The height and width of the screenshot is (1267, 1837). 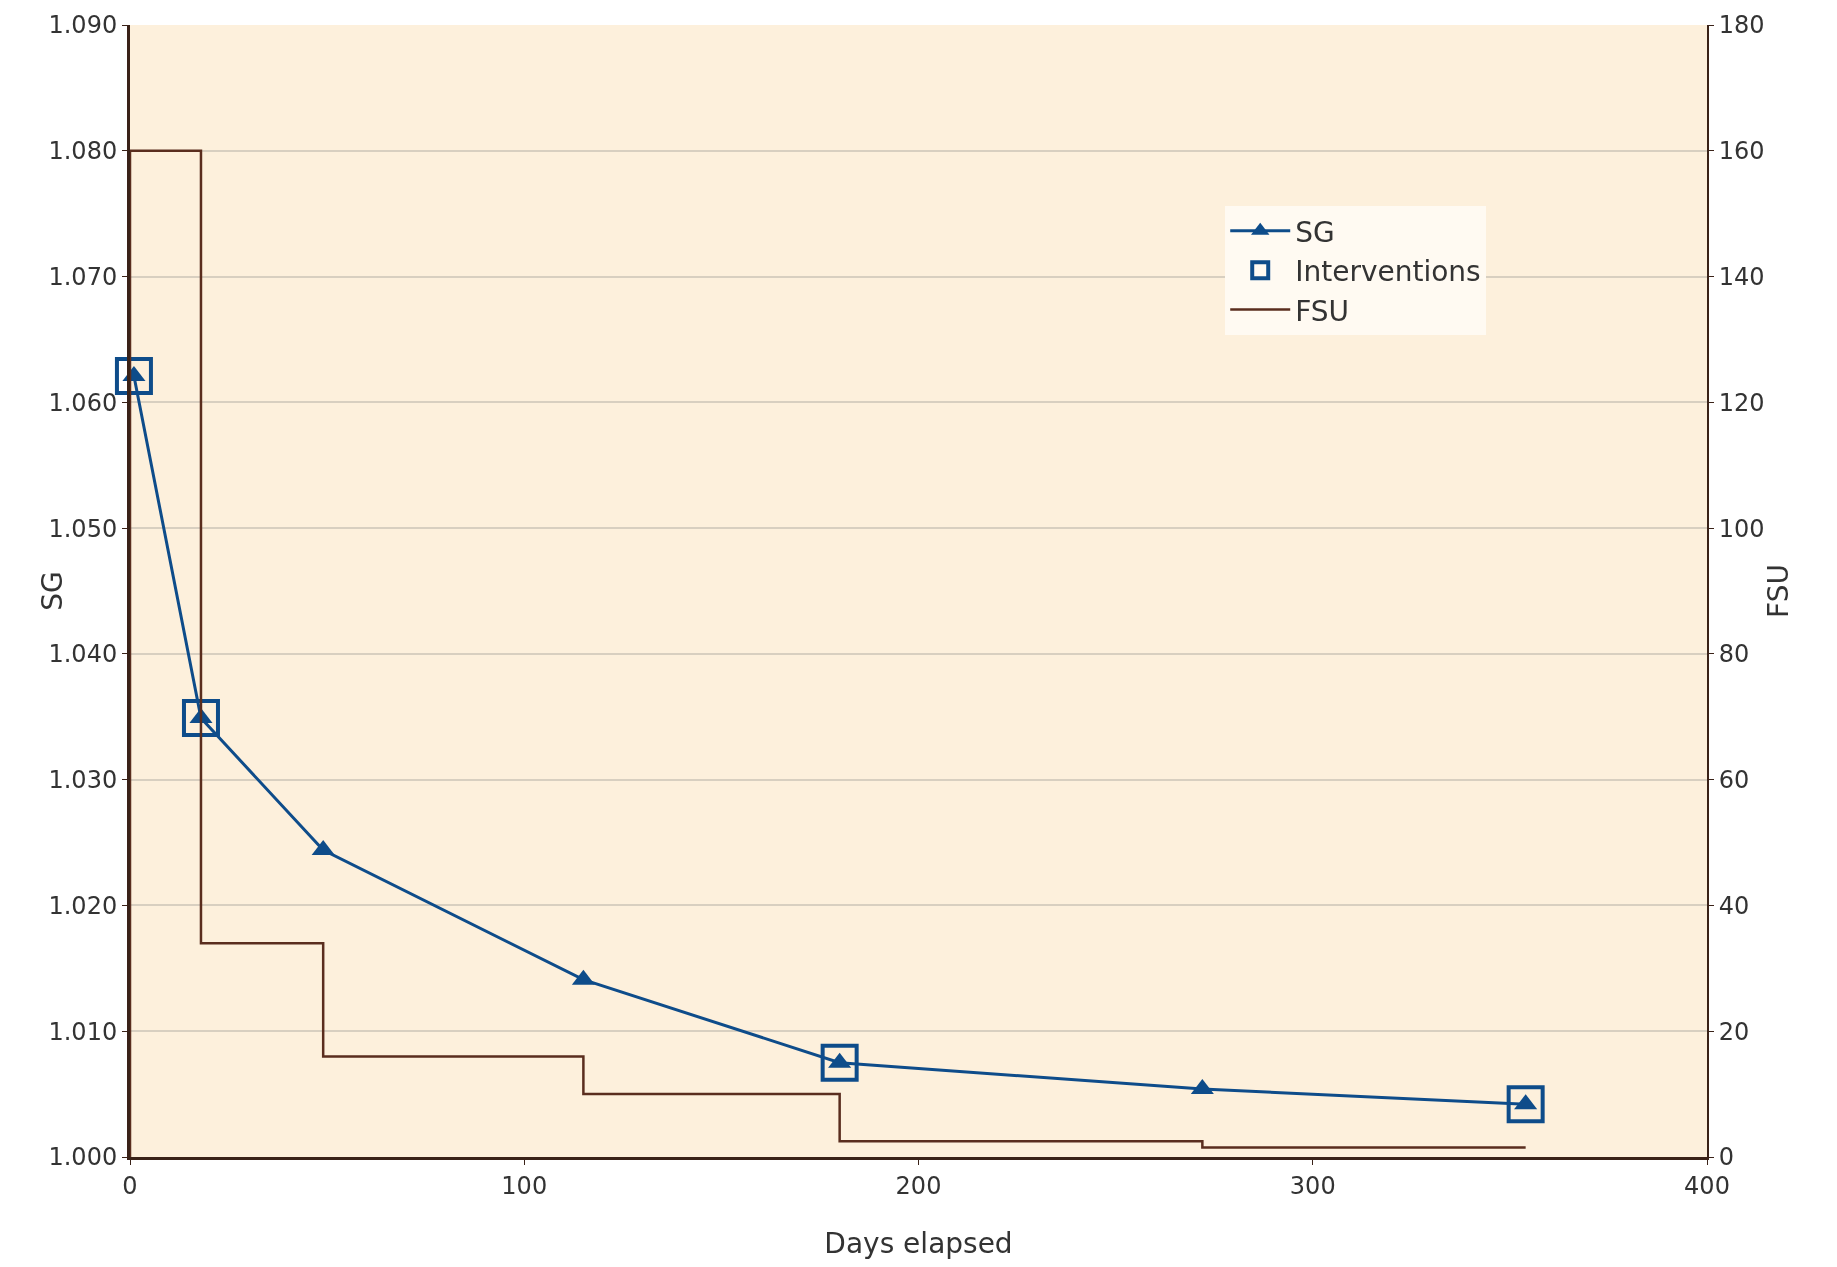 What do you see at coordinates (1741, 528) in the screenshot?
I see `y2-tick-label: 100` at bounding box center [1741, 528].